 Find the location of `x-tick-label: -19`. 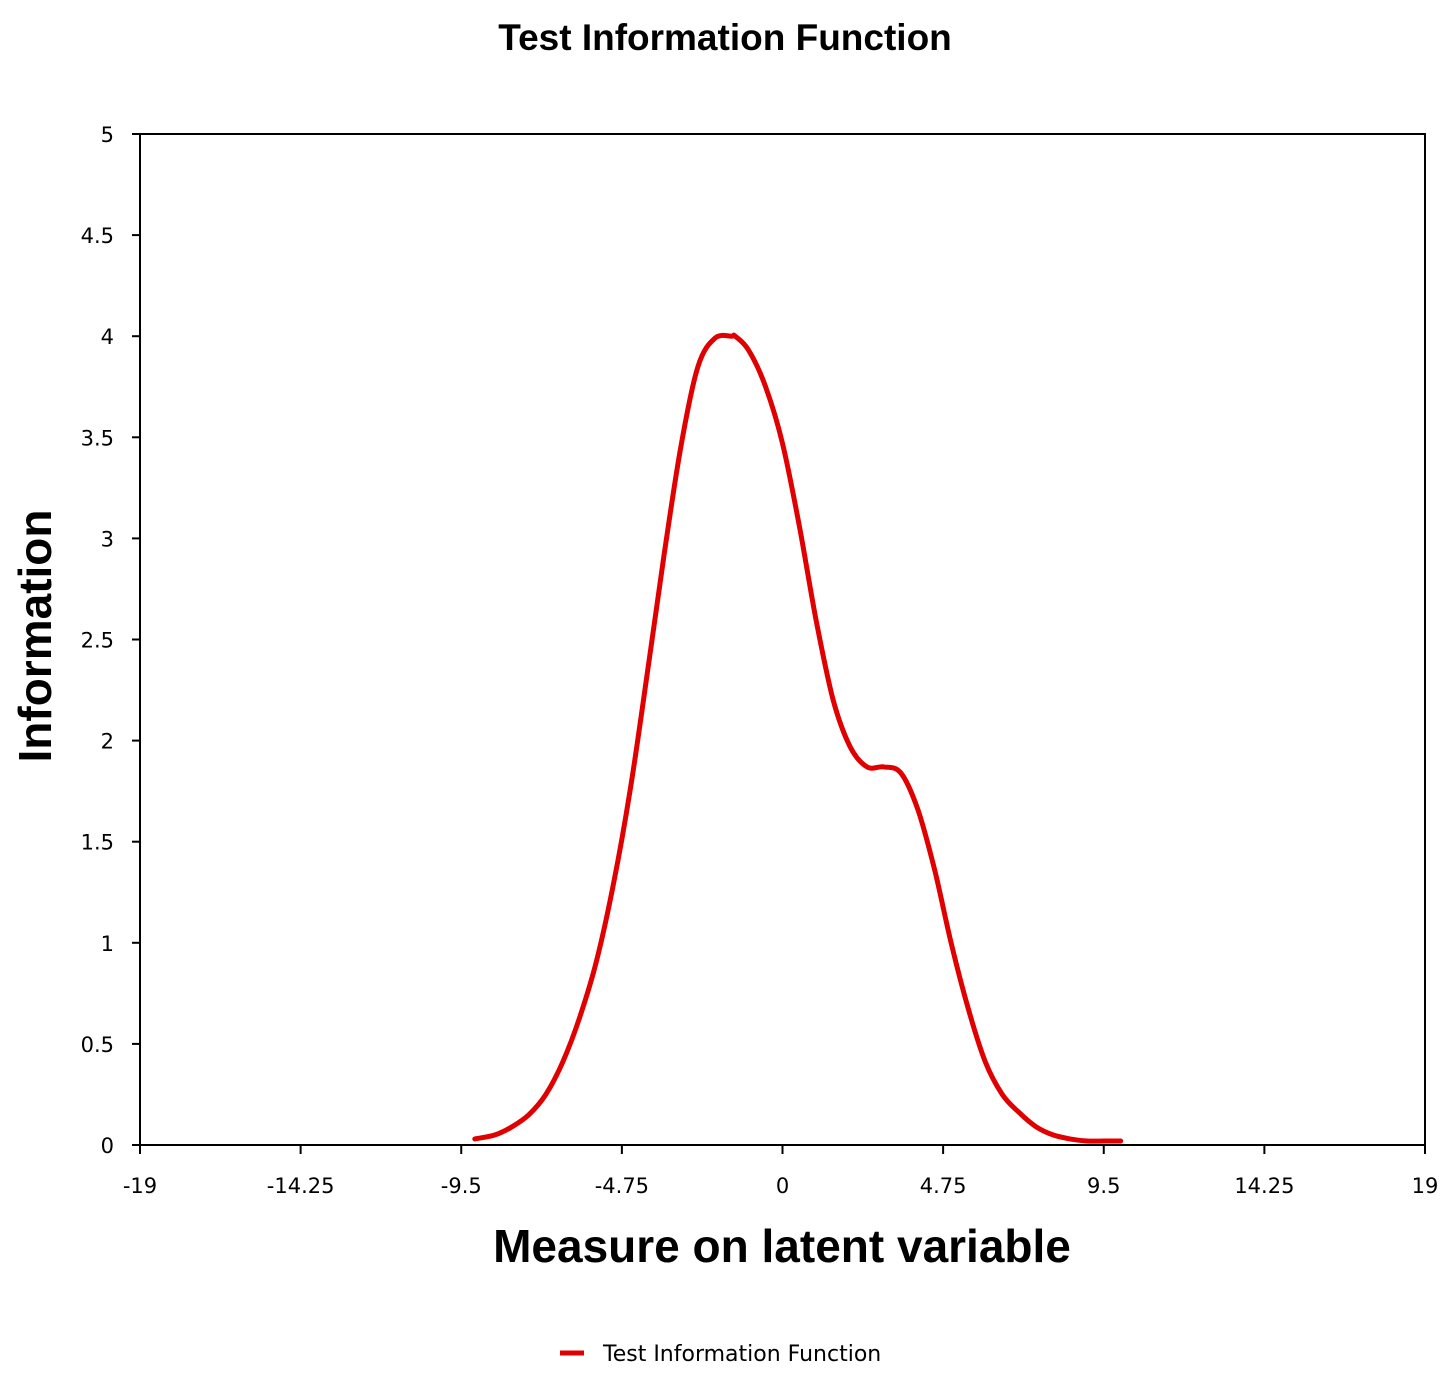

x-tick-label: -19 is located at coordinates (140, 1186).